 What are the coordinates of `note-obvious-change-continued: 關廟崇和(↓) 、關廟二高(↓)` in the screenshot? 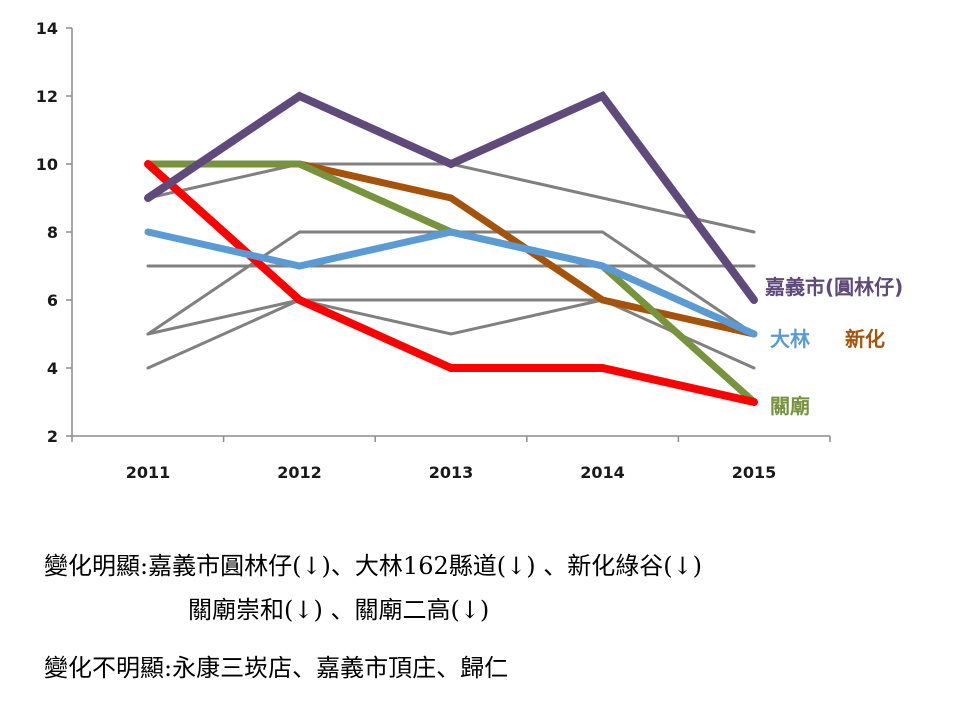 It's located at (339, 610).